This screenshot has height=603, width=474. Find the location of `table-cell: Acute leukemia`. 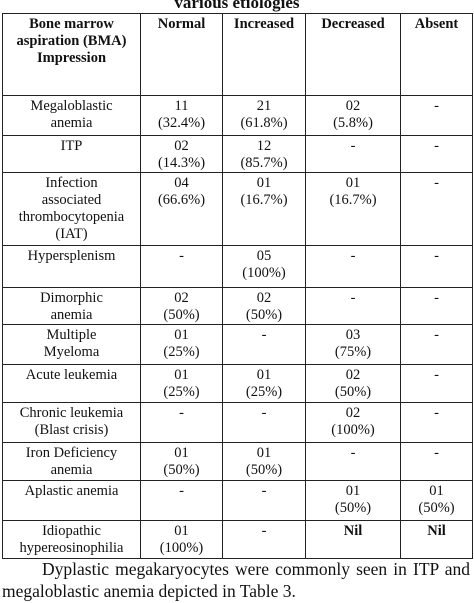

table-cell: Acute leukemia is located at coordinates (71, 383).